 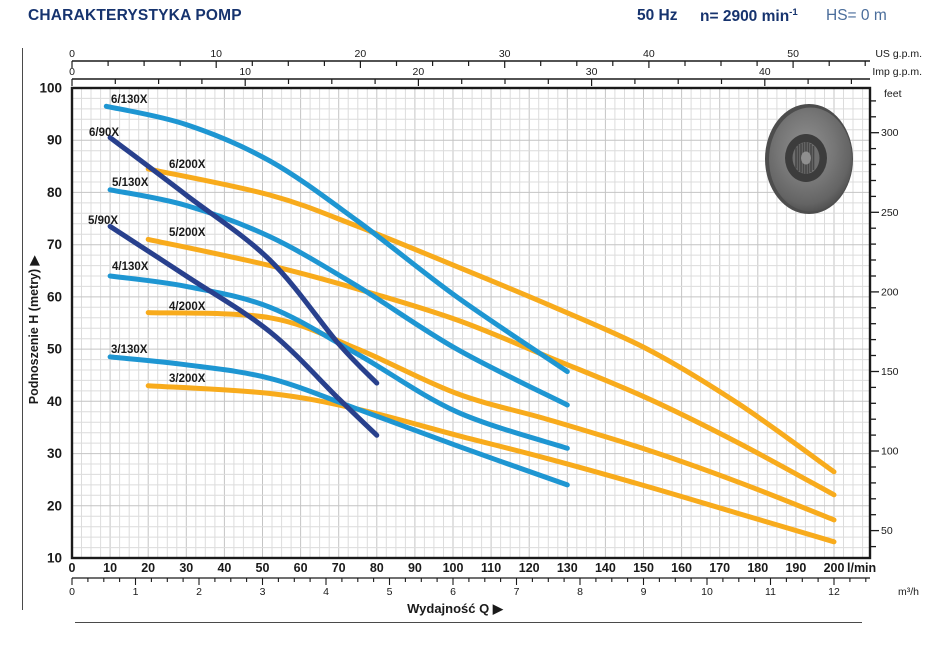 I want to click on pump-curve-3-130X, so click(x=338, y=421).